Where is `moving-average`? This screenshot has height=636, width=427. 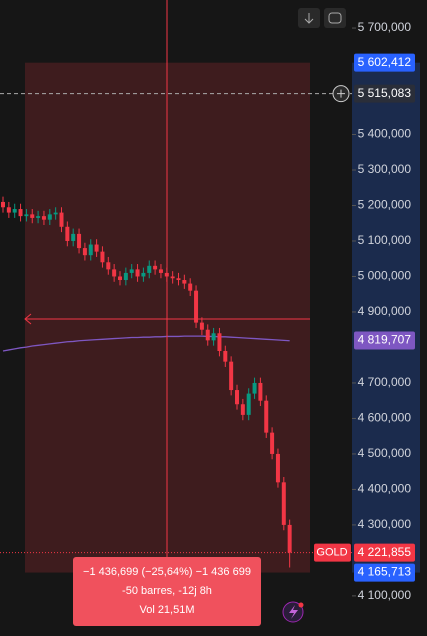
moving-average is located at coordinates (146, 343).